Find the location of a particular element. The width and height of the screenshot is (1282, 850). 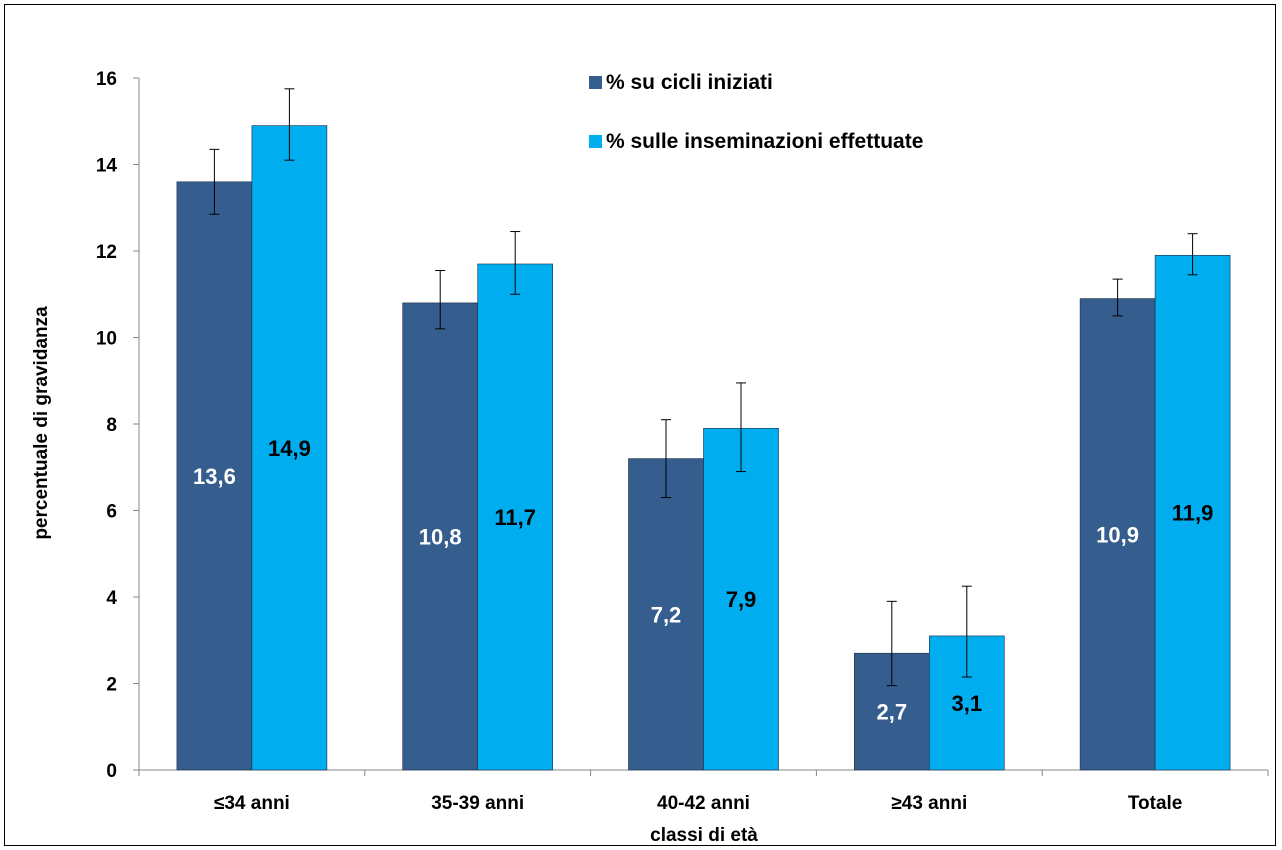

y-tick-label: 10 is located at coordinates (106, 339).